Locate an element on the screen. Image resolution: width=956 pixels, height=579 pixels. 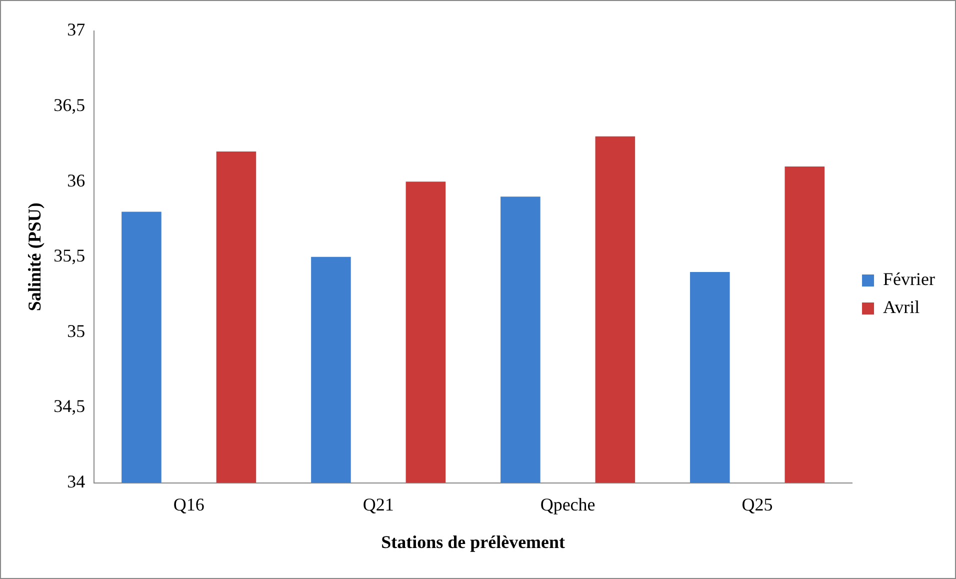
legend-label: Avril is located at coordinates (901, 307).